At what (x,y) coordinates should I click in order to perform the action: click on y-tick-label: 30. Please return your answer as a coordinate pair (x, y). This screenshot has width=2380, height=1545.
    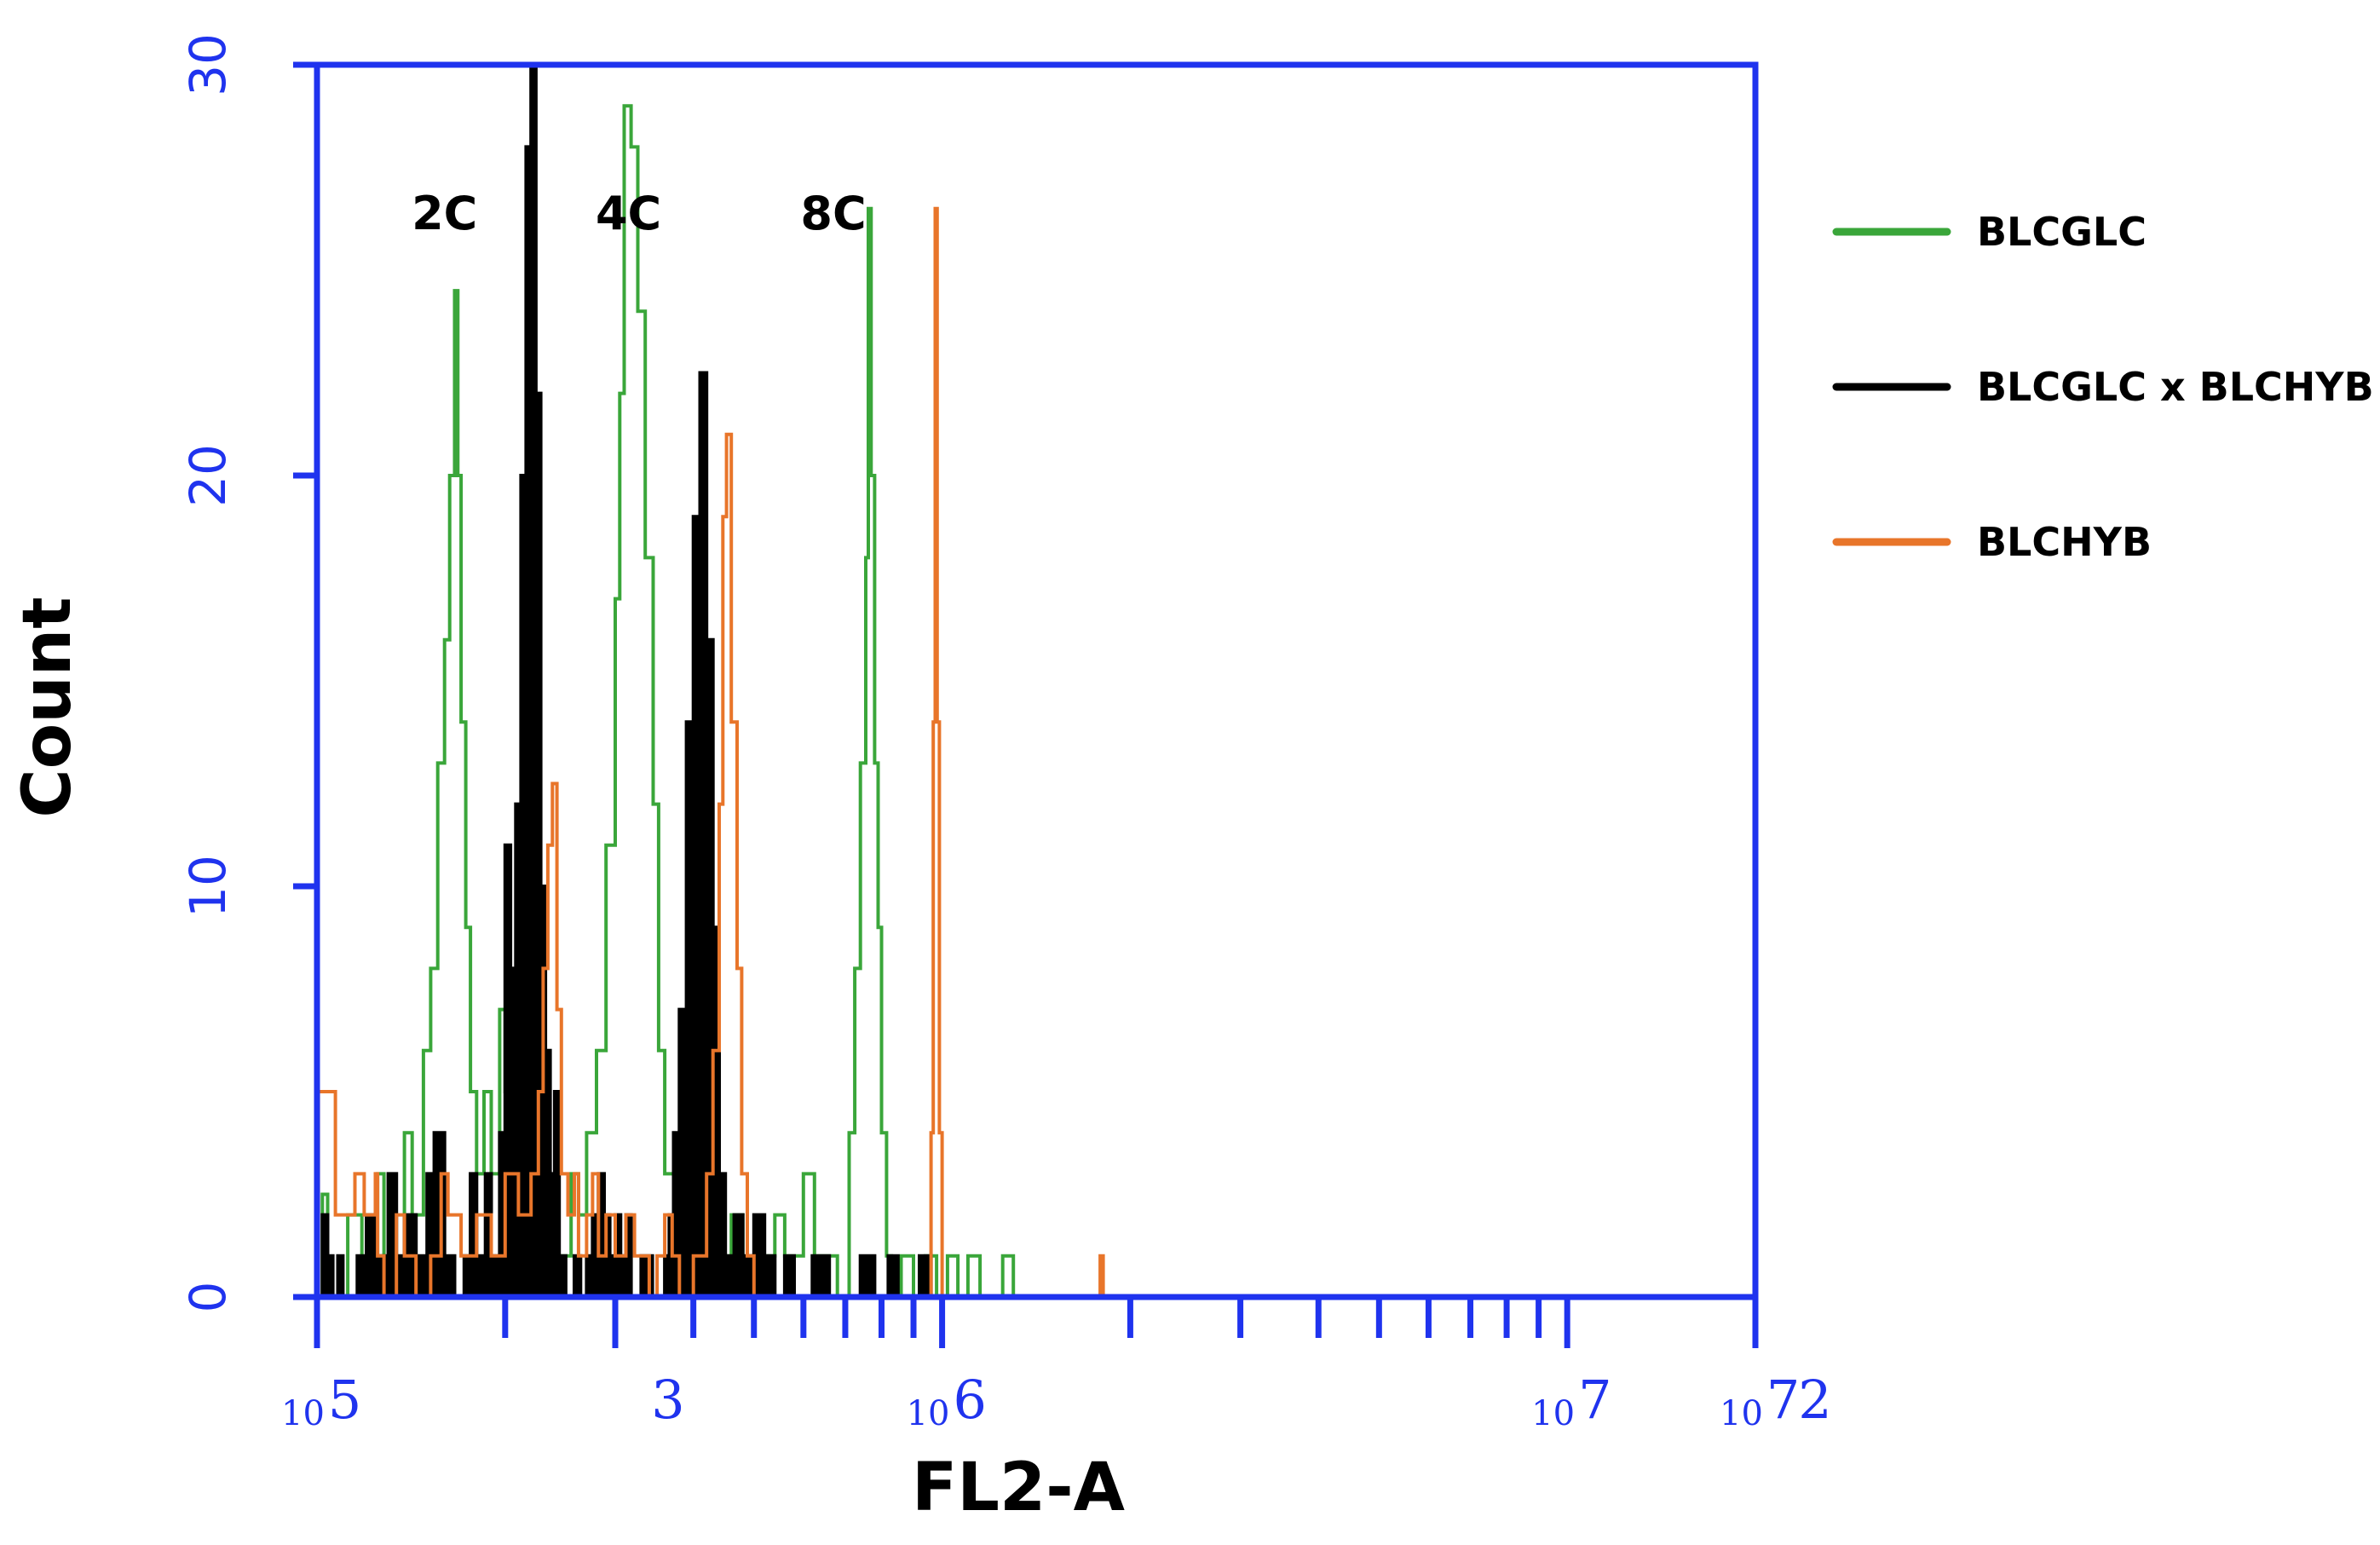
    Looking at the image, I should click on (208, 64).